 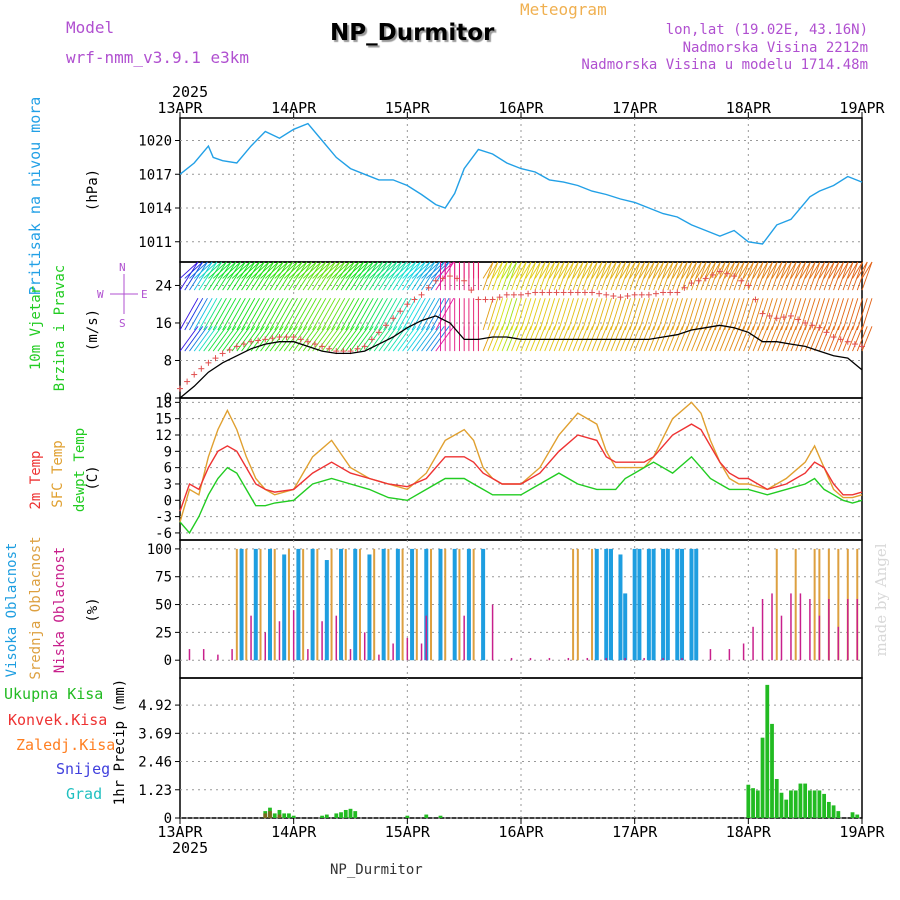 I want to click on x-tick-label-top: 16APR, so click(x=521, y=108).